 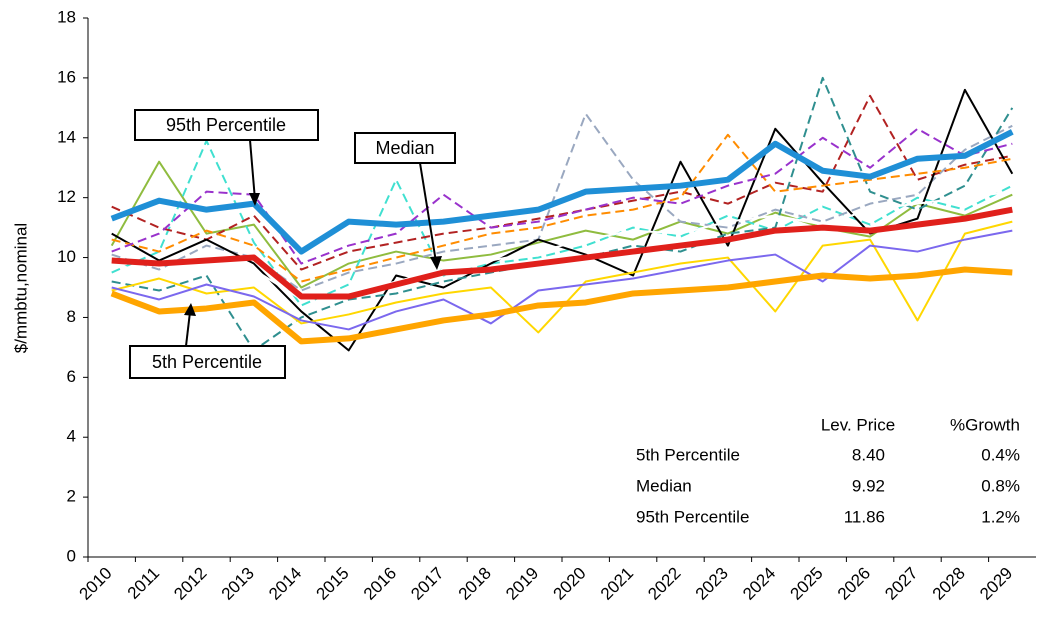 I want to click on x-tick-label: 2020, so click(x=570, y=584).